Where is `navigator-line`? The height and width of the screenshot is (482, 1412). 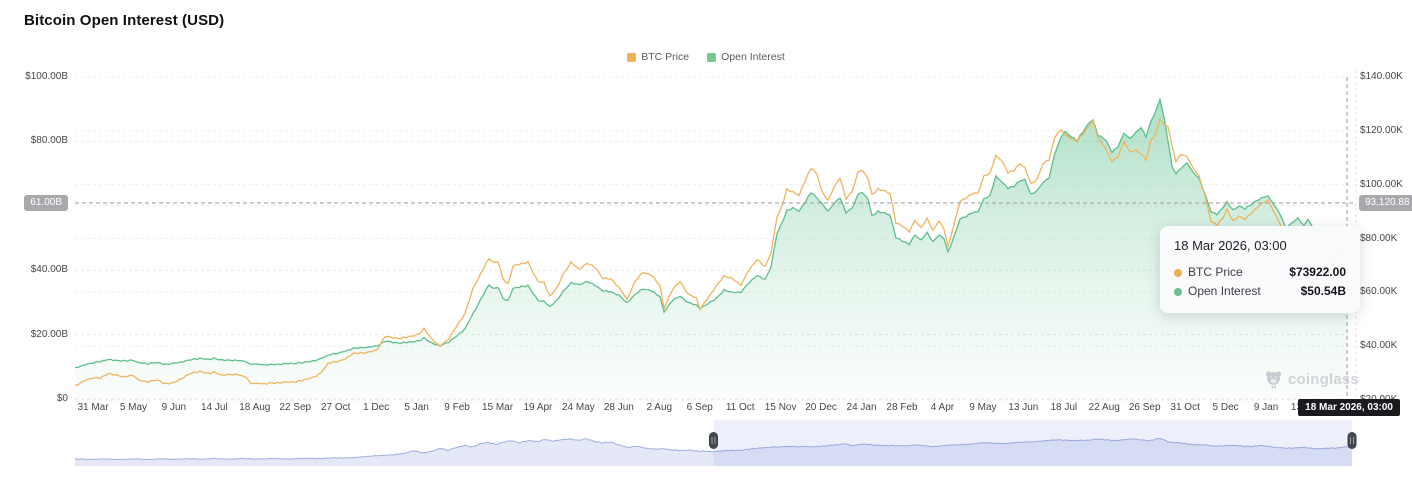
navigator-line is located at coordinates (713, 449).